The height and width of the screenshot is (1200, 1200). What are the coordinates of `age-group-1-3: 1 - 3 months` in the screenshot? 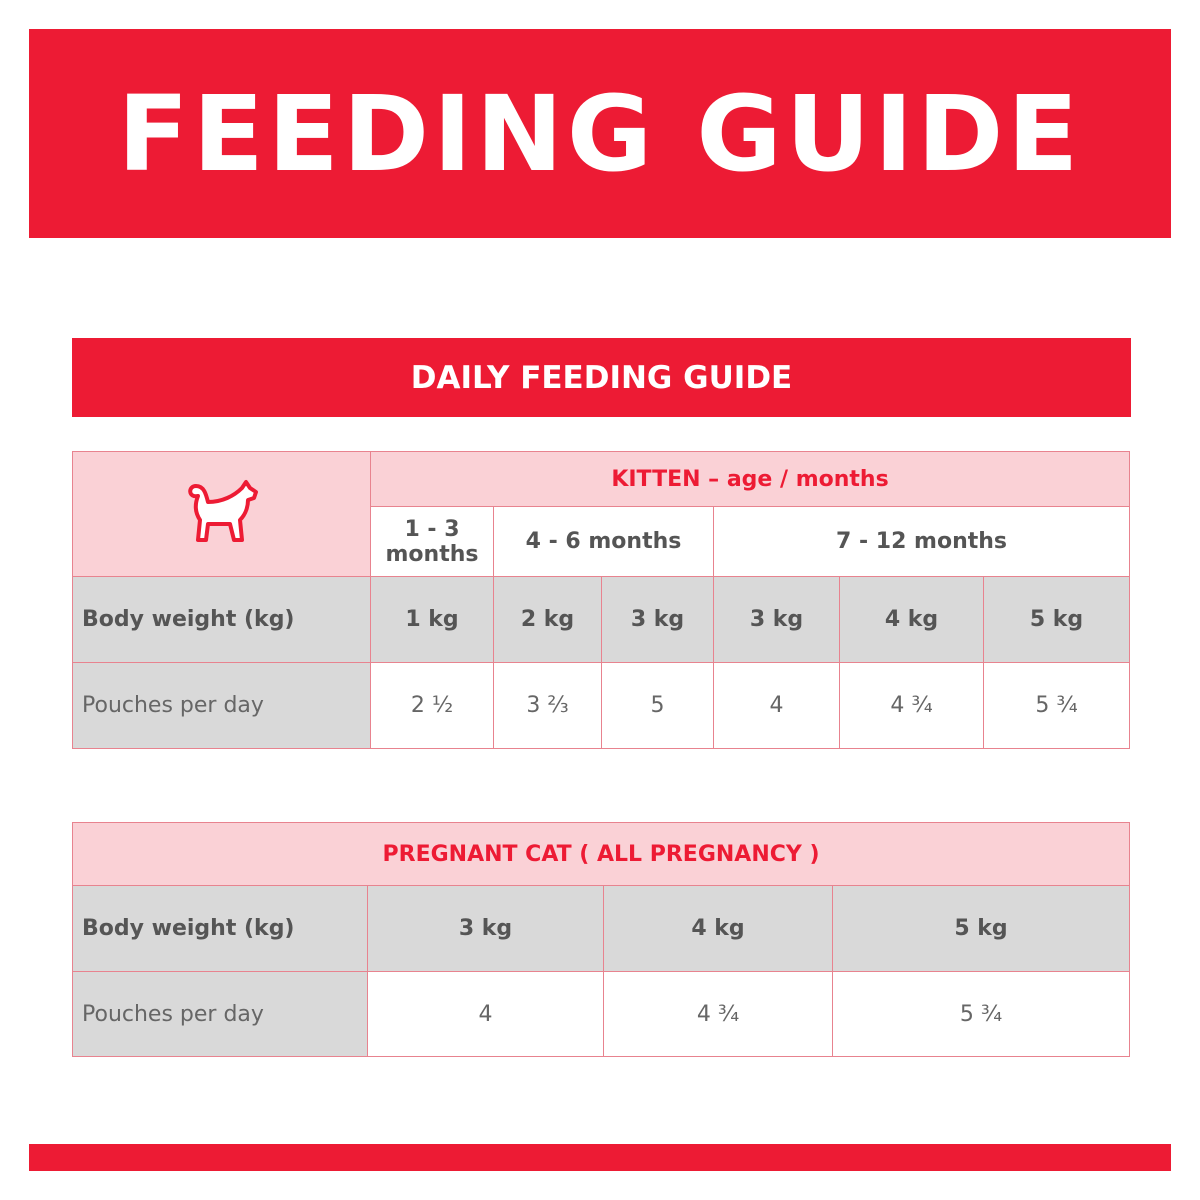 It's located at (432, 541).